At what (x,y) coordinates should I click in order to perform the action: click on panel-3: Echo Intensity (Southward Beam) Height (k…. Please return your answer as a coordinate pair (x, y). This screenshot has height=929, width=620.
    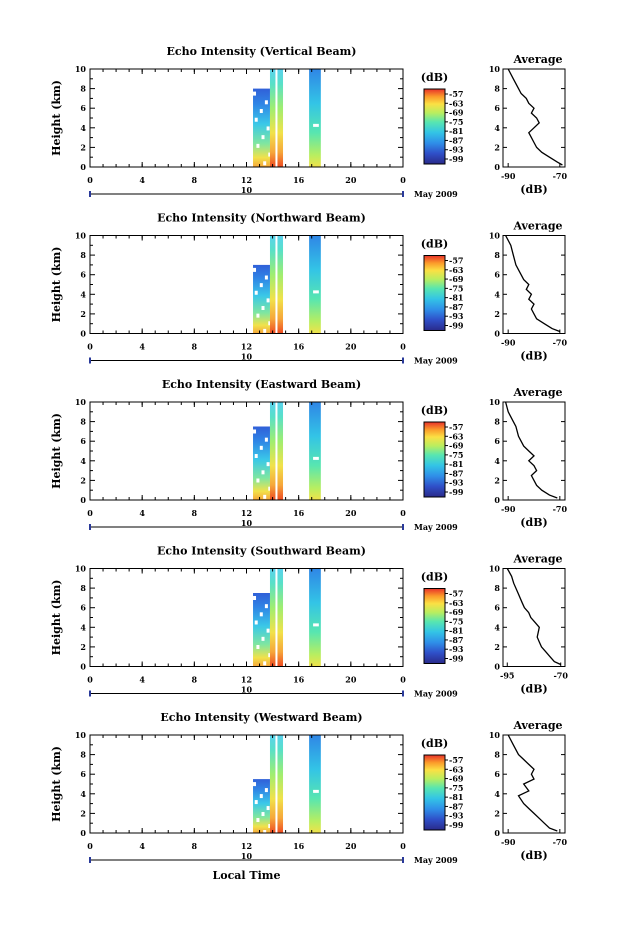
    Looking at the image, I should click on (309, 622).